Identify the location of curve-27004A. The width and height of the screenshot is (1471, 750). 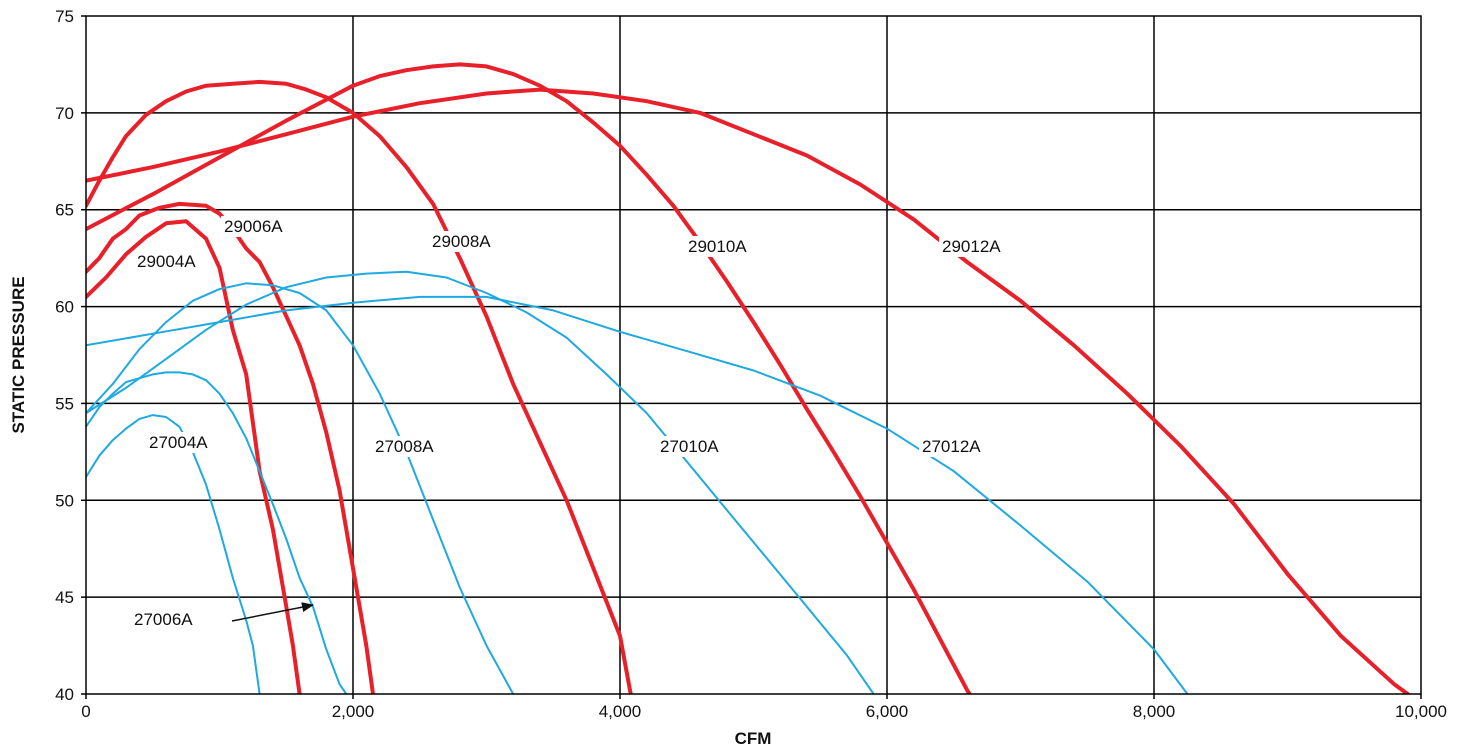
(173, 554).